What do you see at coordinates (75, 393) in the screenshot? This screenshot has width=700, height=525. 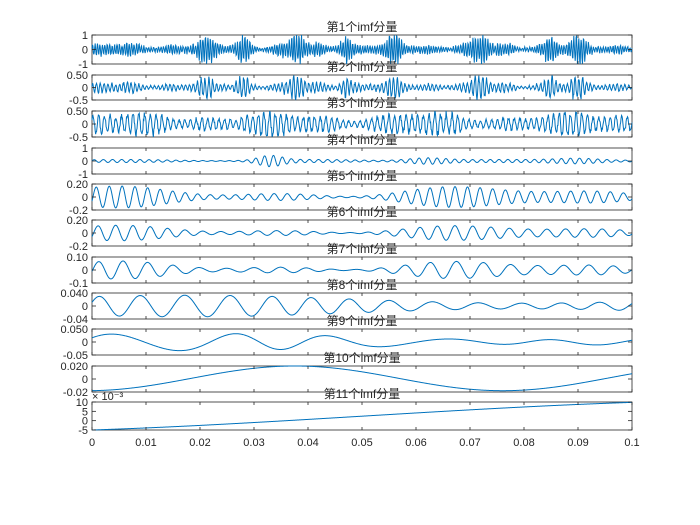 I see `y-tick-label: -0.02` at bounding box center [75, 393].